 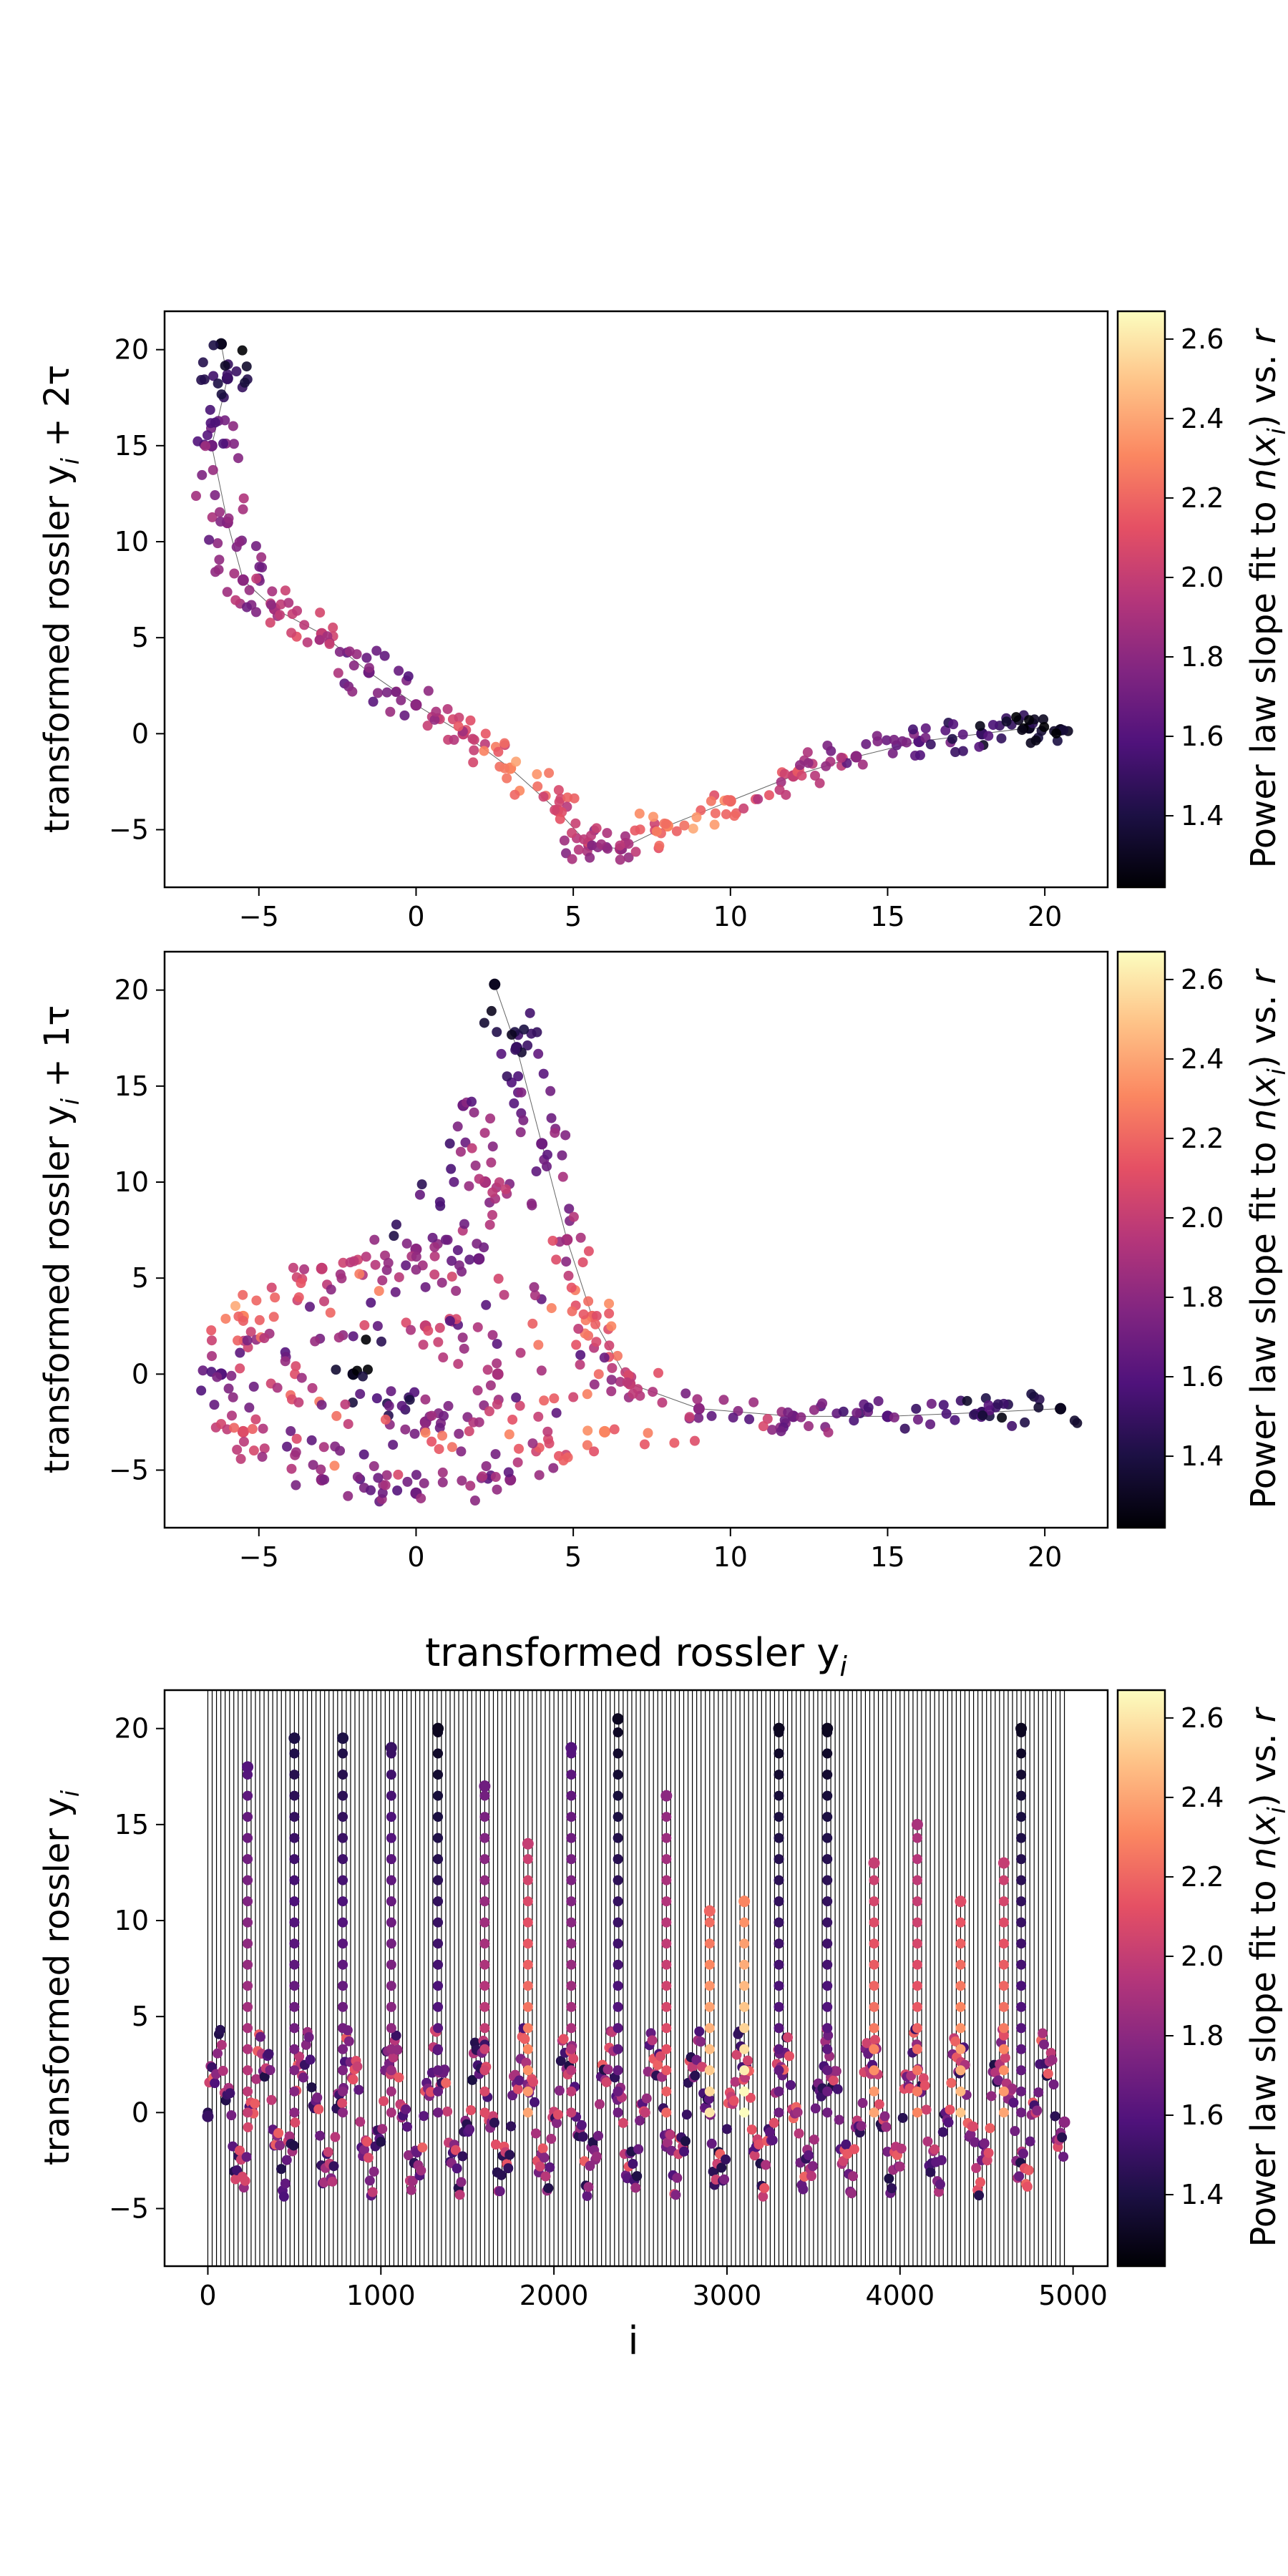 What do you see at coordinates (1202, 1218) in the screenshot?
I see `colorbar-tick-label: 2.0` at bounding box center [1202, 1218].